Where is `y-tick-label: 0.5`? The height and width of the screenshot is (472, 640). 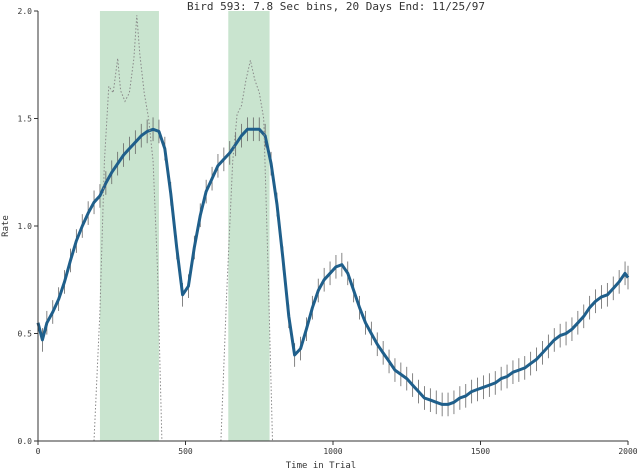 y-tick-label: 0.5 is located at coordinates (25, 334).